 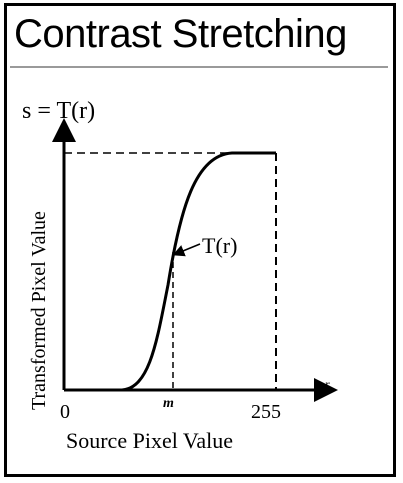 I want to click on y-axis-label: Transformed Pixel Value, so click(x=39, y=310).